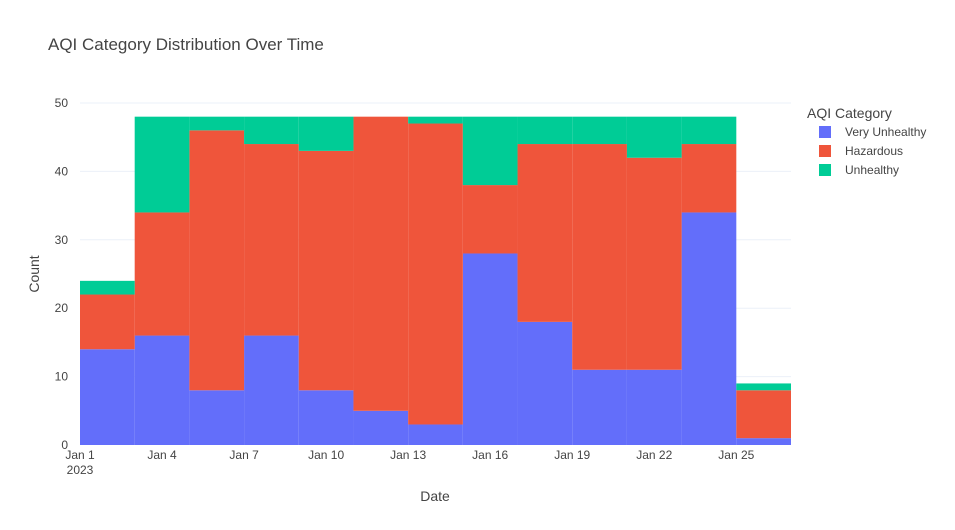 The width and height of the screenshot is (955, 530). What do you see at coordinates (62, 240) in the screenshot?
I see `y-tick-label: 30` at bounding box center [62, 240].